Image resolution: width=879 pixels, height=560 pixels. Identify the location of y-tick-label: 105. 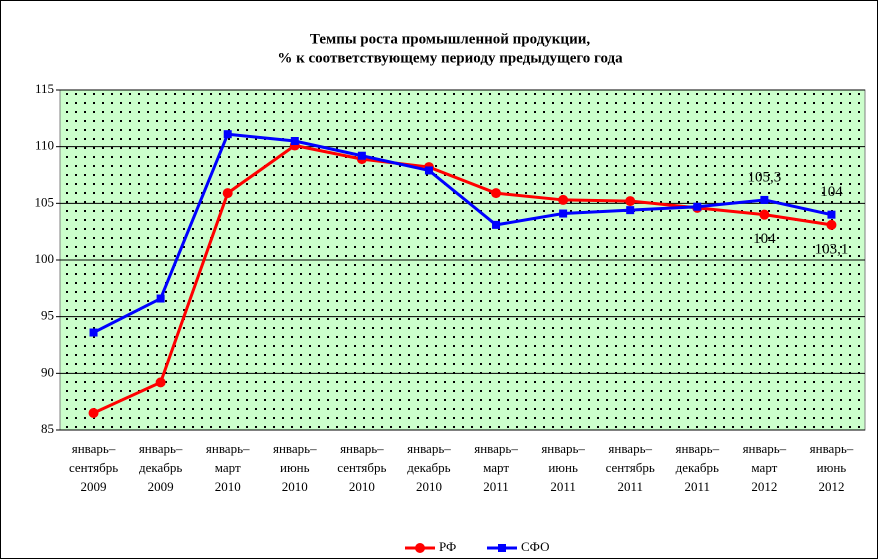
(45, 201).